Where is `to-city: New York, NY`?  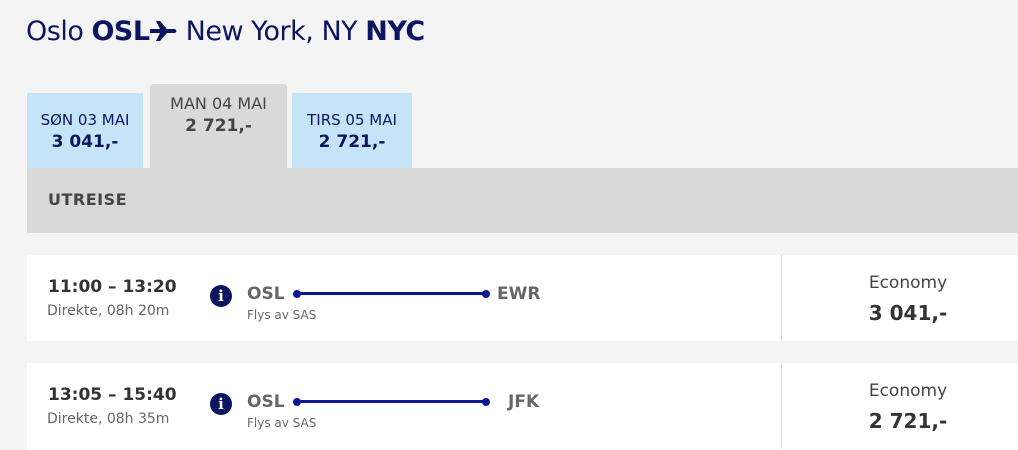 to-city: New York, NY is located at coordinates (271, 31).